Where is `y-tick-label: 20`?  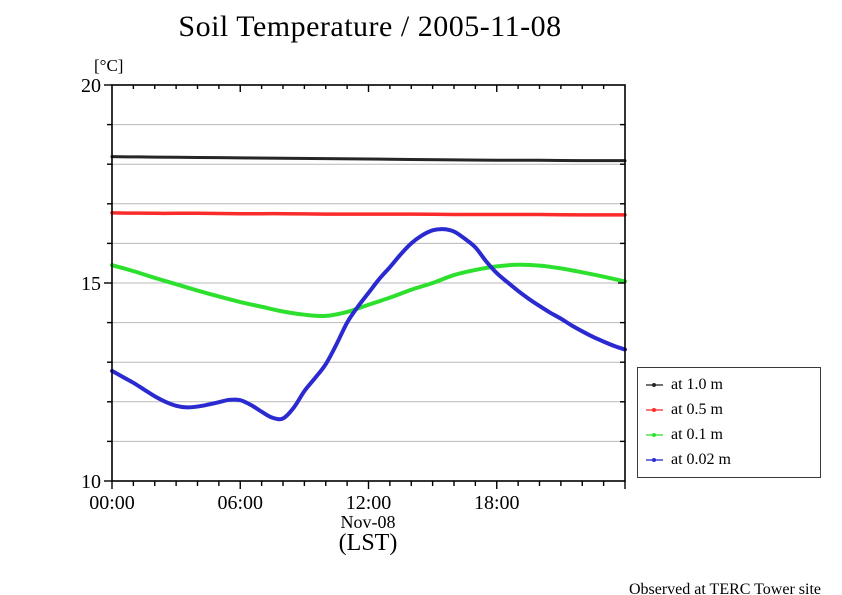
y-tick-label: 20 is located at coordinates (91, 86).